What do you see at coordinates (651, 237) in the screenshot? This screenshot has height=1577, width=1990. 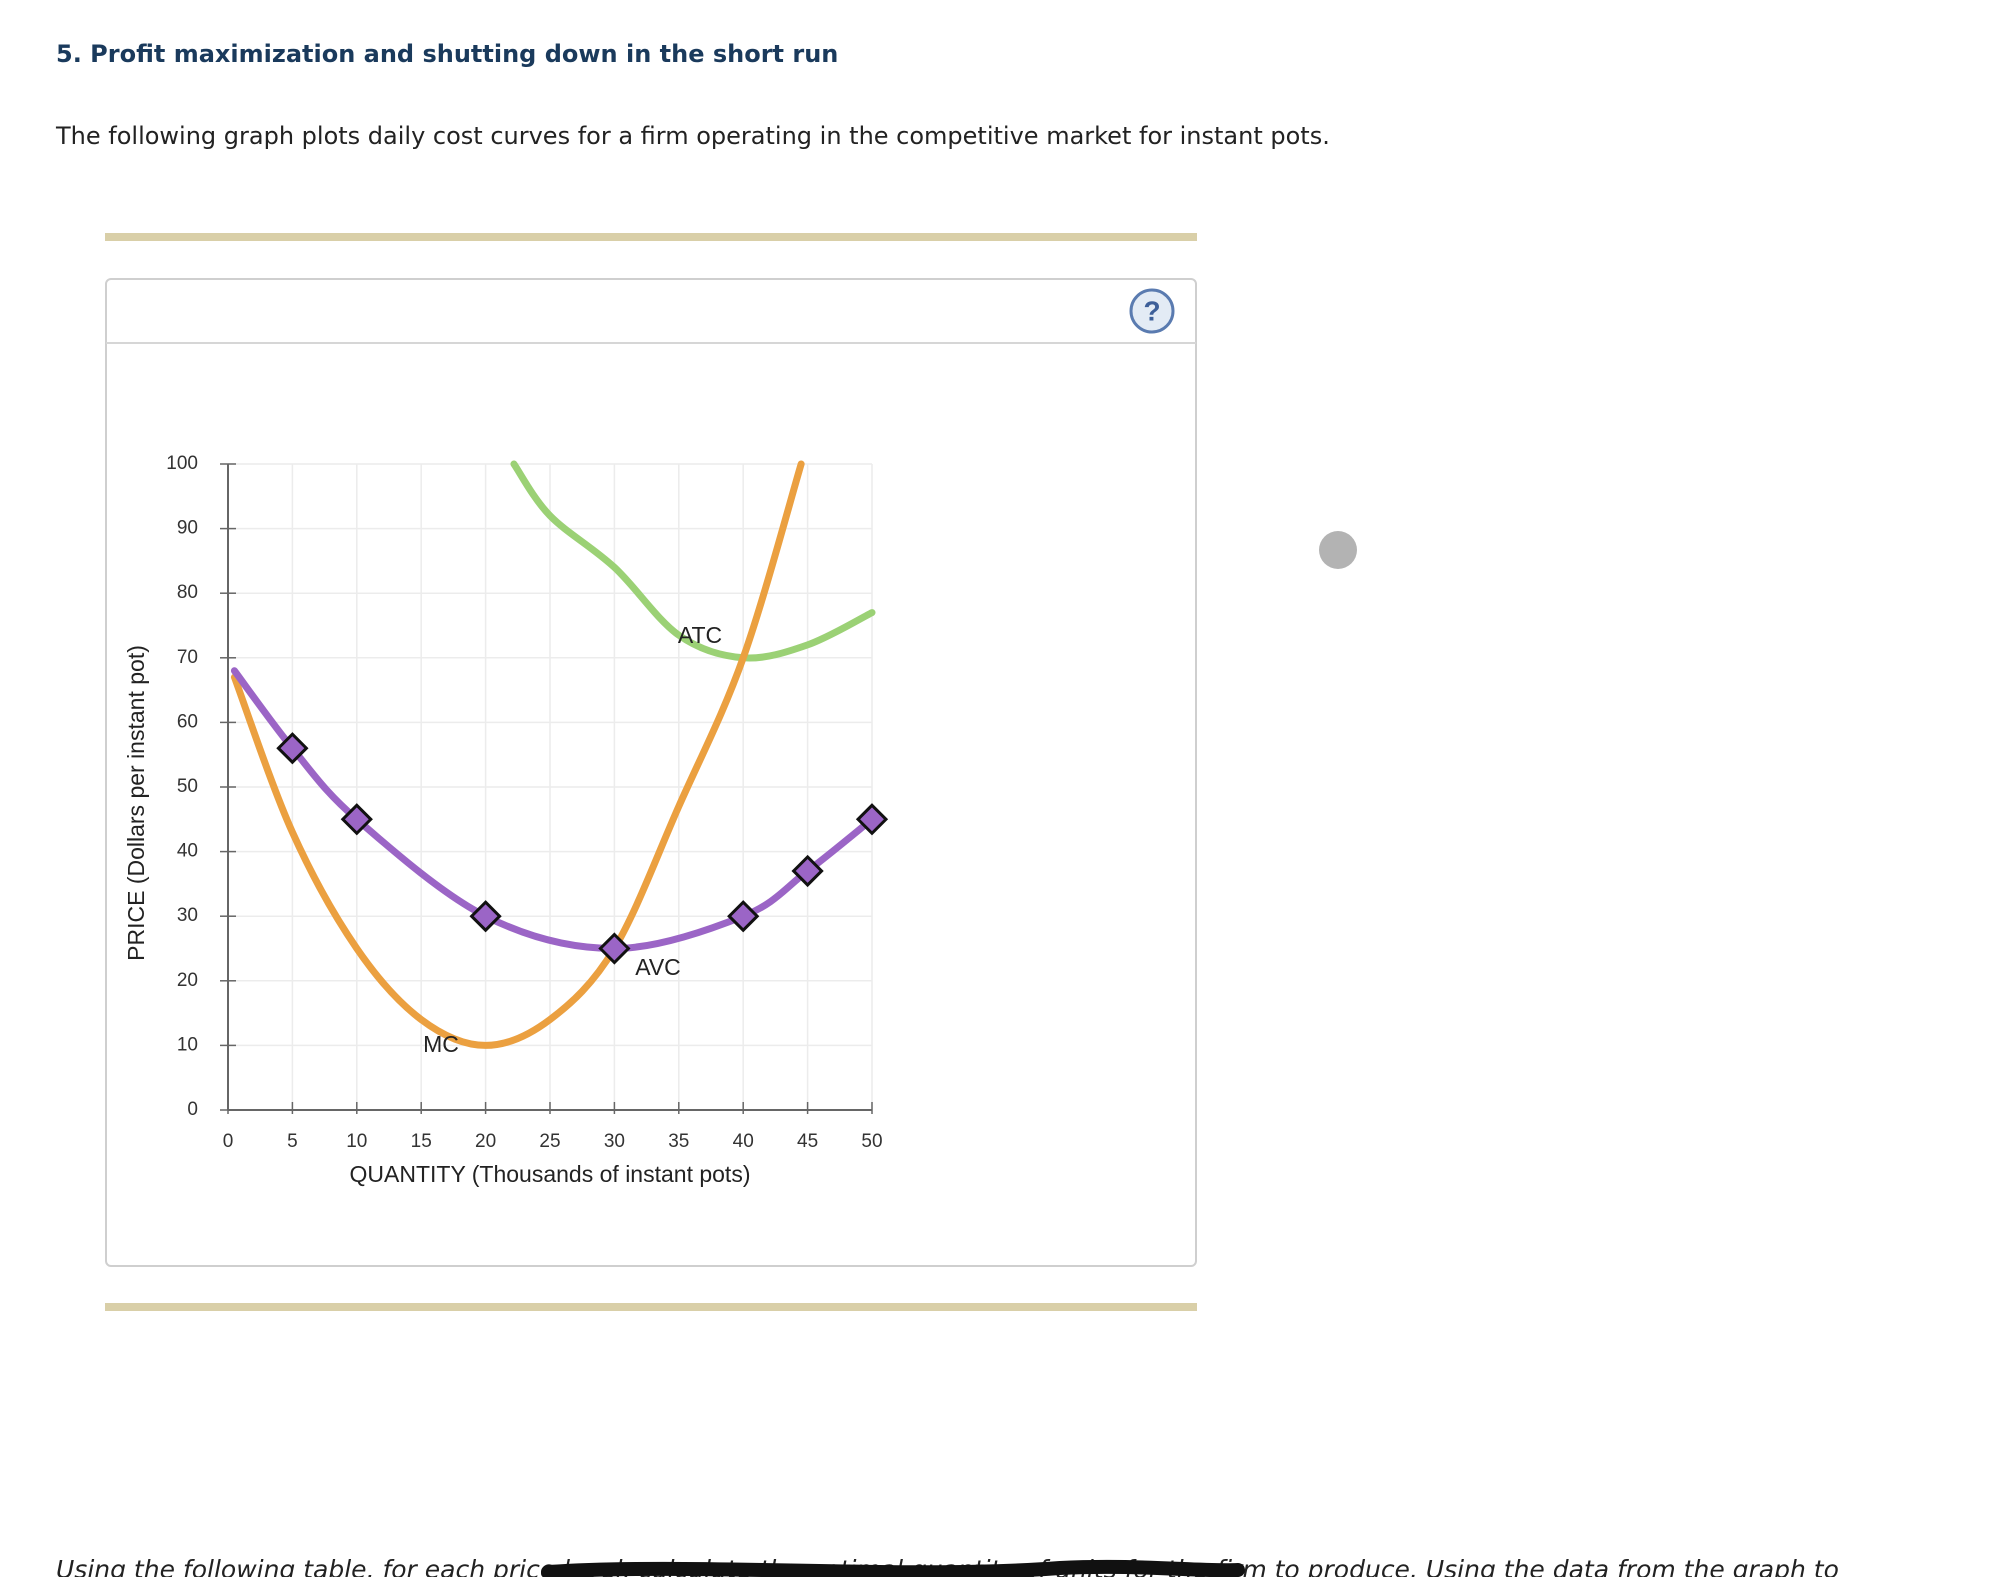 I see `top-rule` at bounding box center [651, 237].